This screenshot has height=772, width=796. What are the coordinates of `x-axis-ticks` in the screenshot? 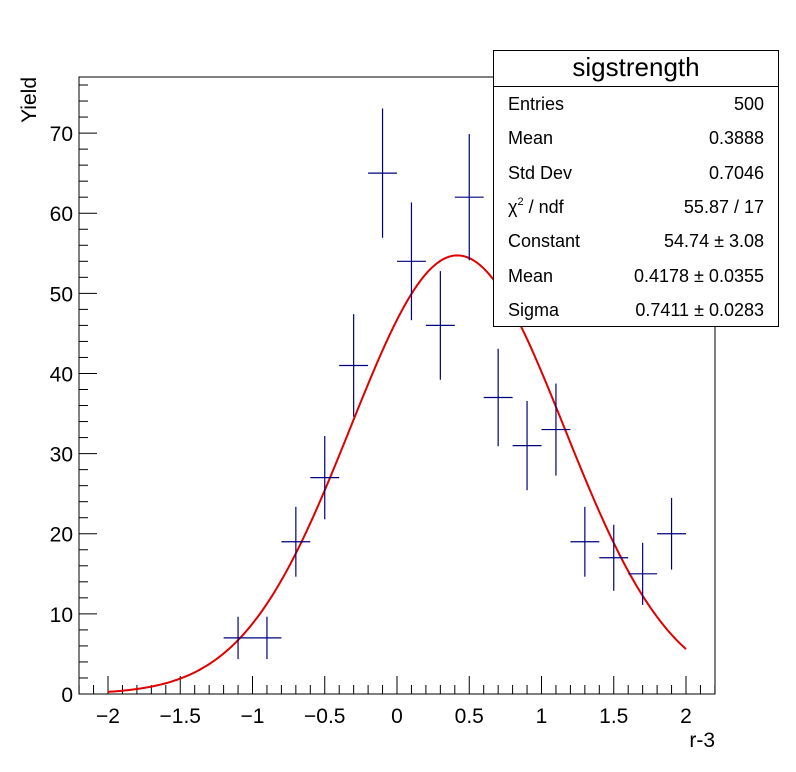 It's located at (397, 685).